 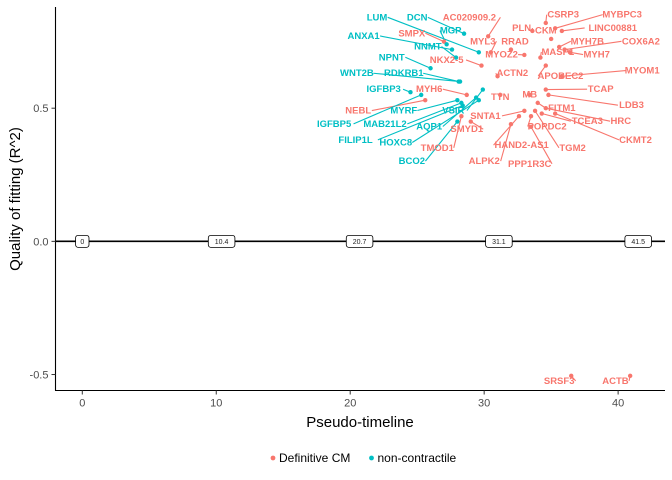 What do you see at coordinates (216, 404) in the screenshot?
I see `x-tick-label: 10` at bounding box center [216, 404].